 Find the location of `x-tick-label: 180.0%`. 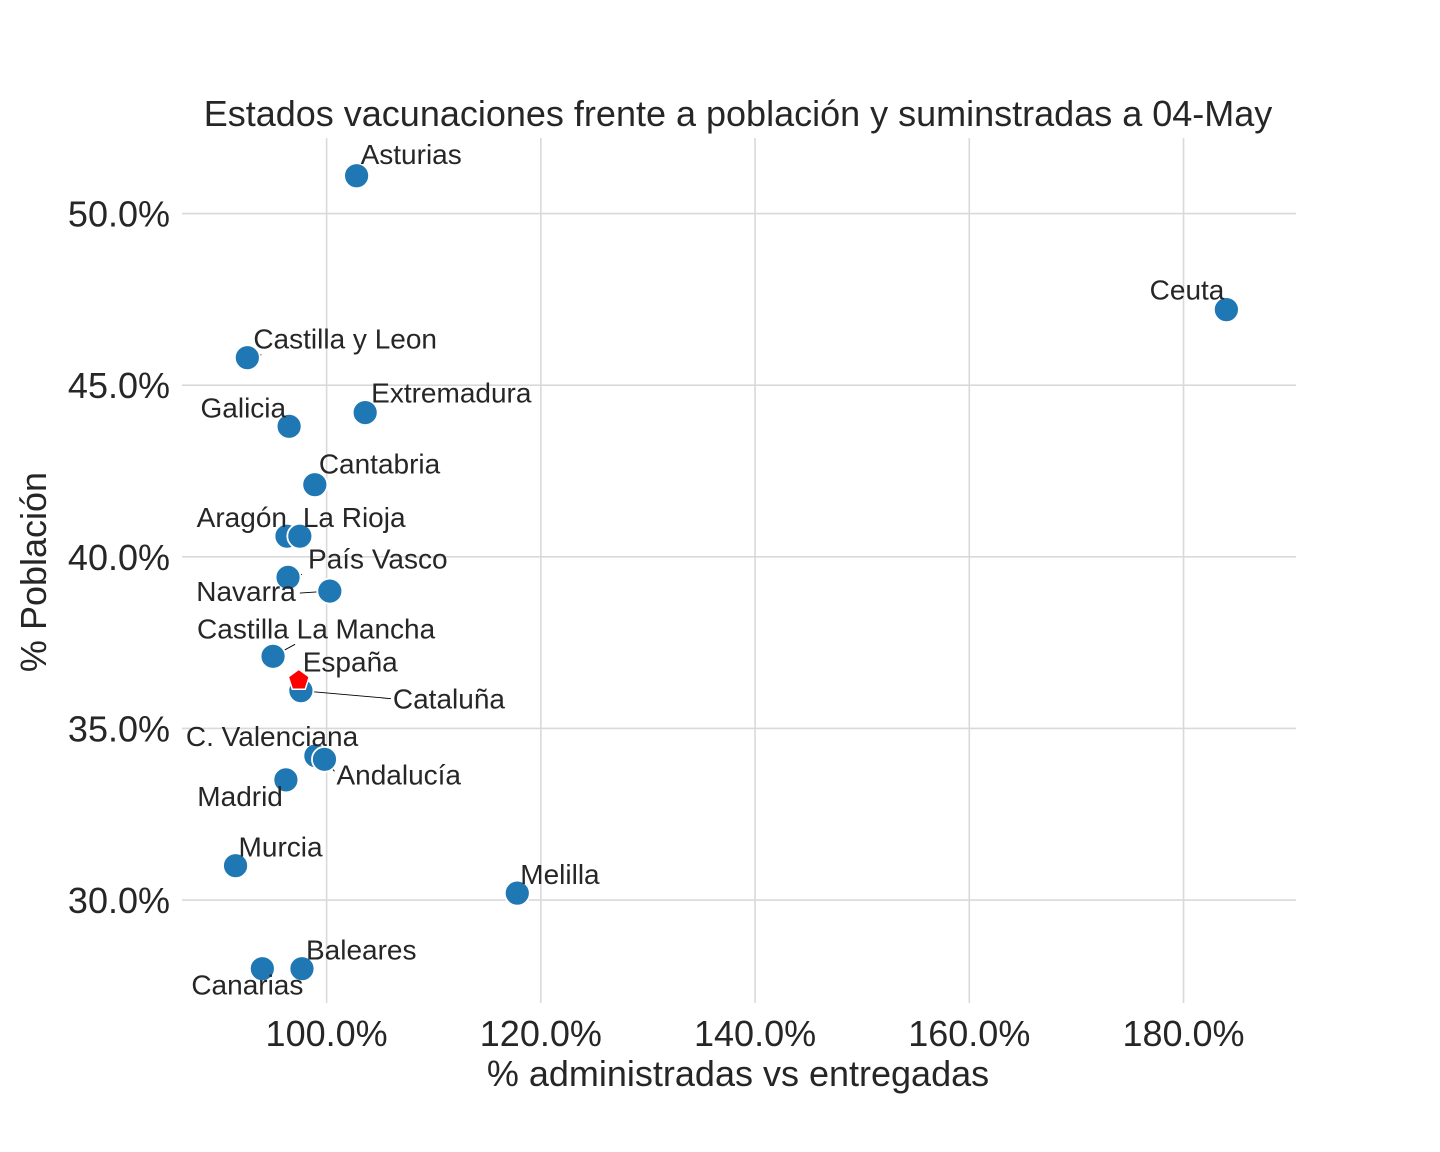

x-tick-label: 180.0% is located at coordinates (1183, 1033).